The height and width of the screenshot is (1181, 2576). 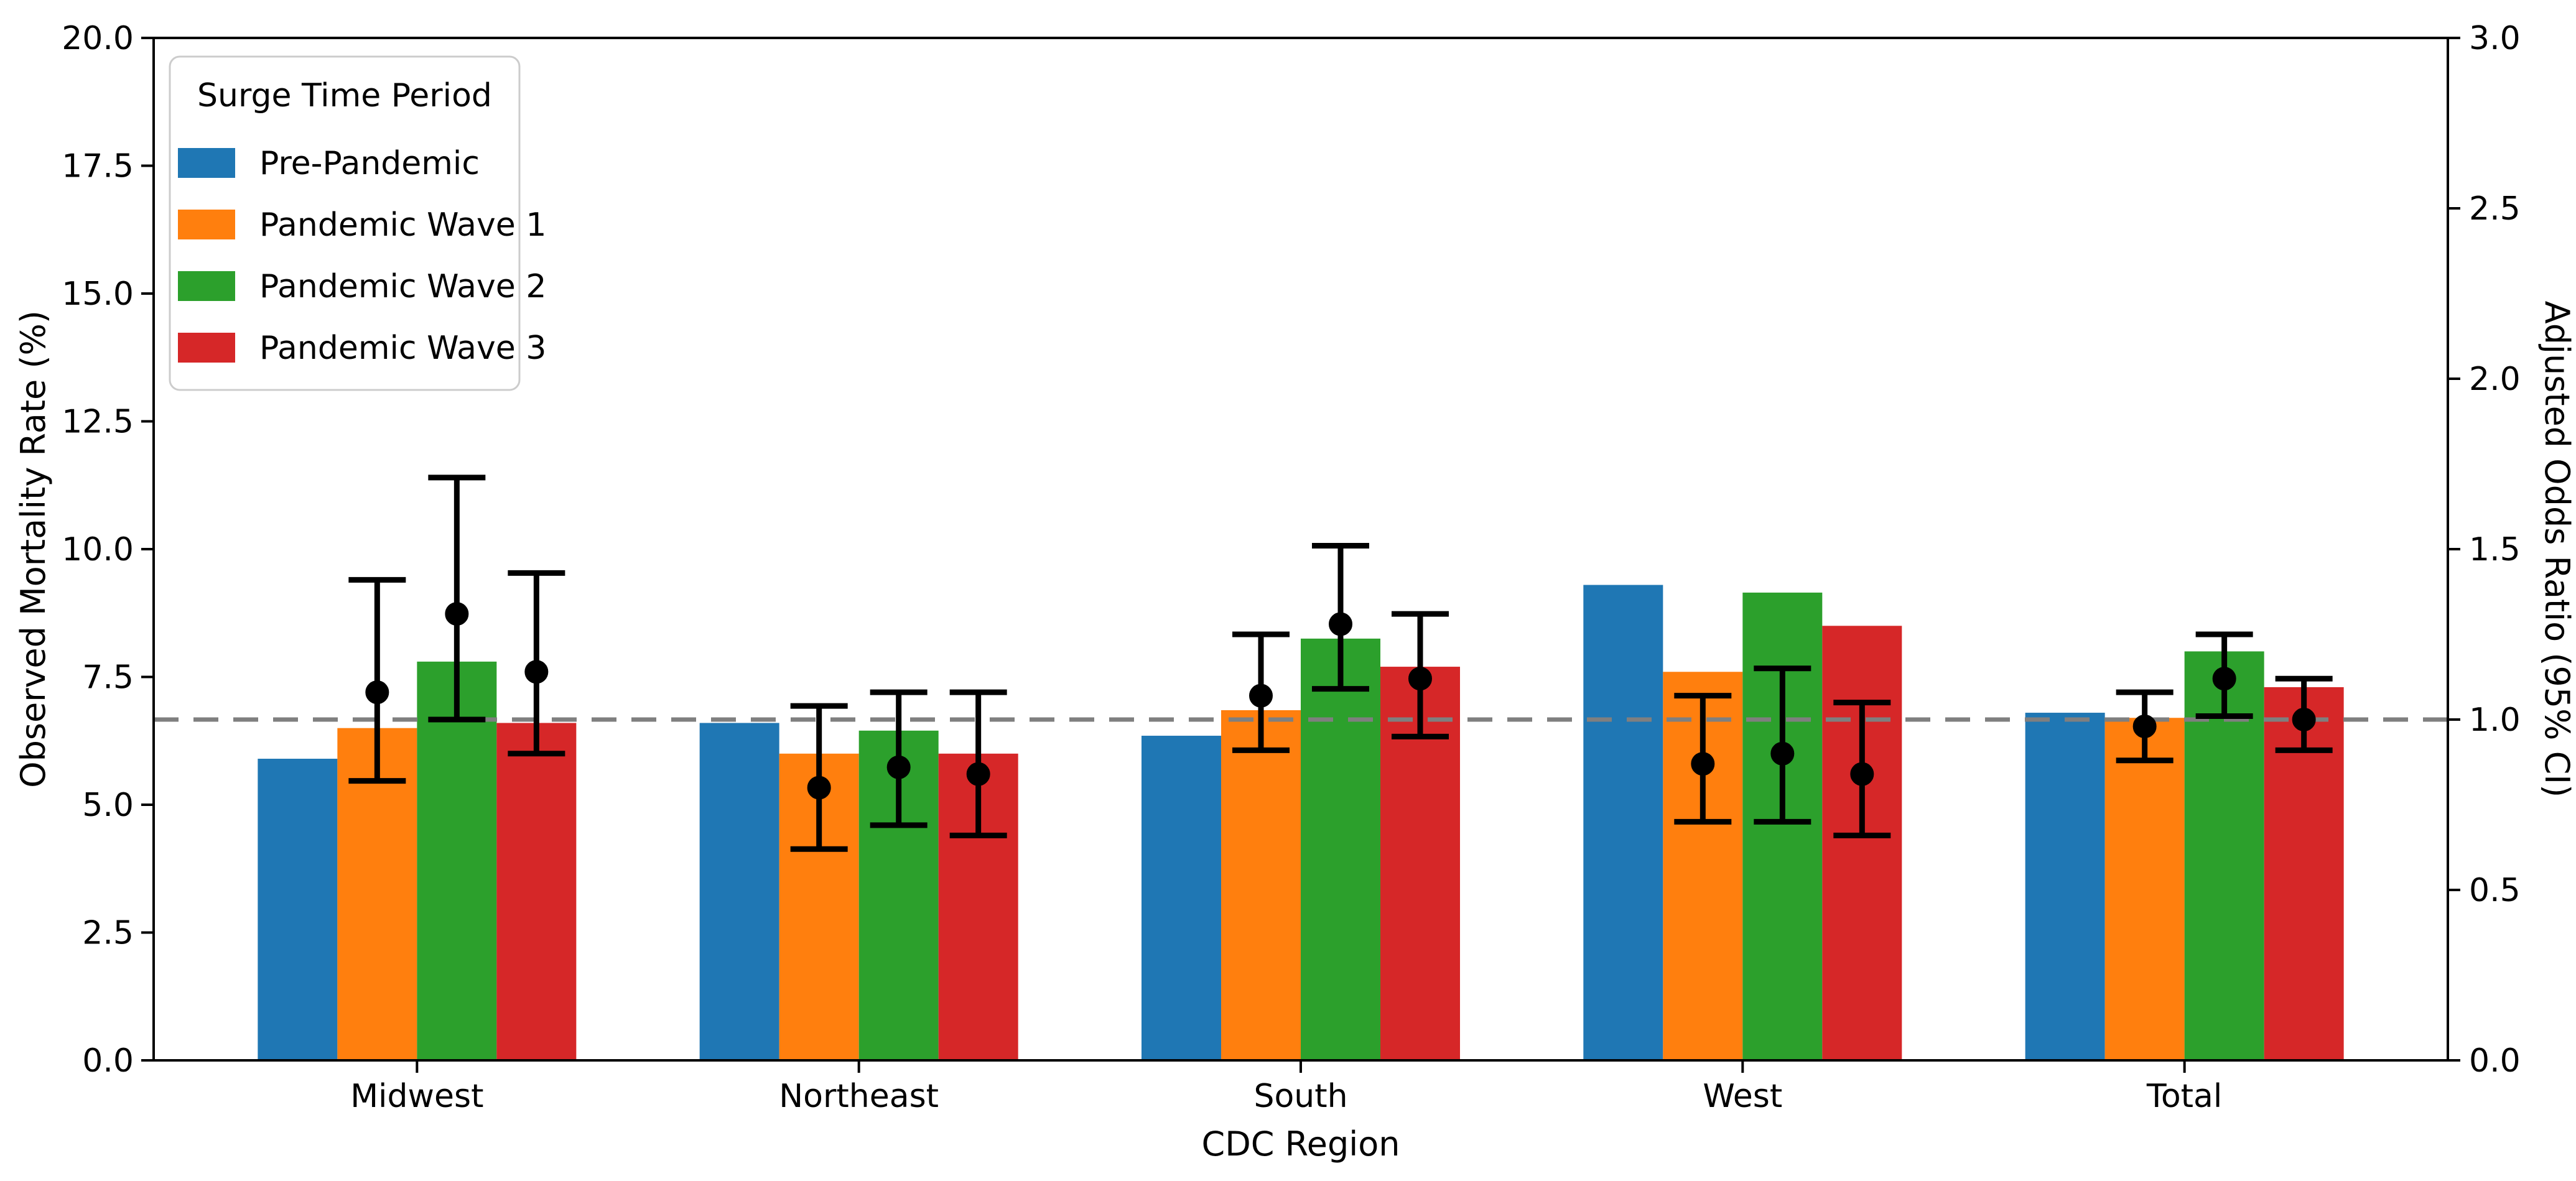 I want to click on bar-total-pre-pandemic, so click(x=2065, y=887).